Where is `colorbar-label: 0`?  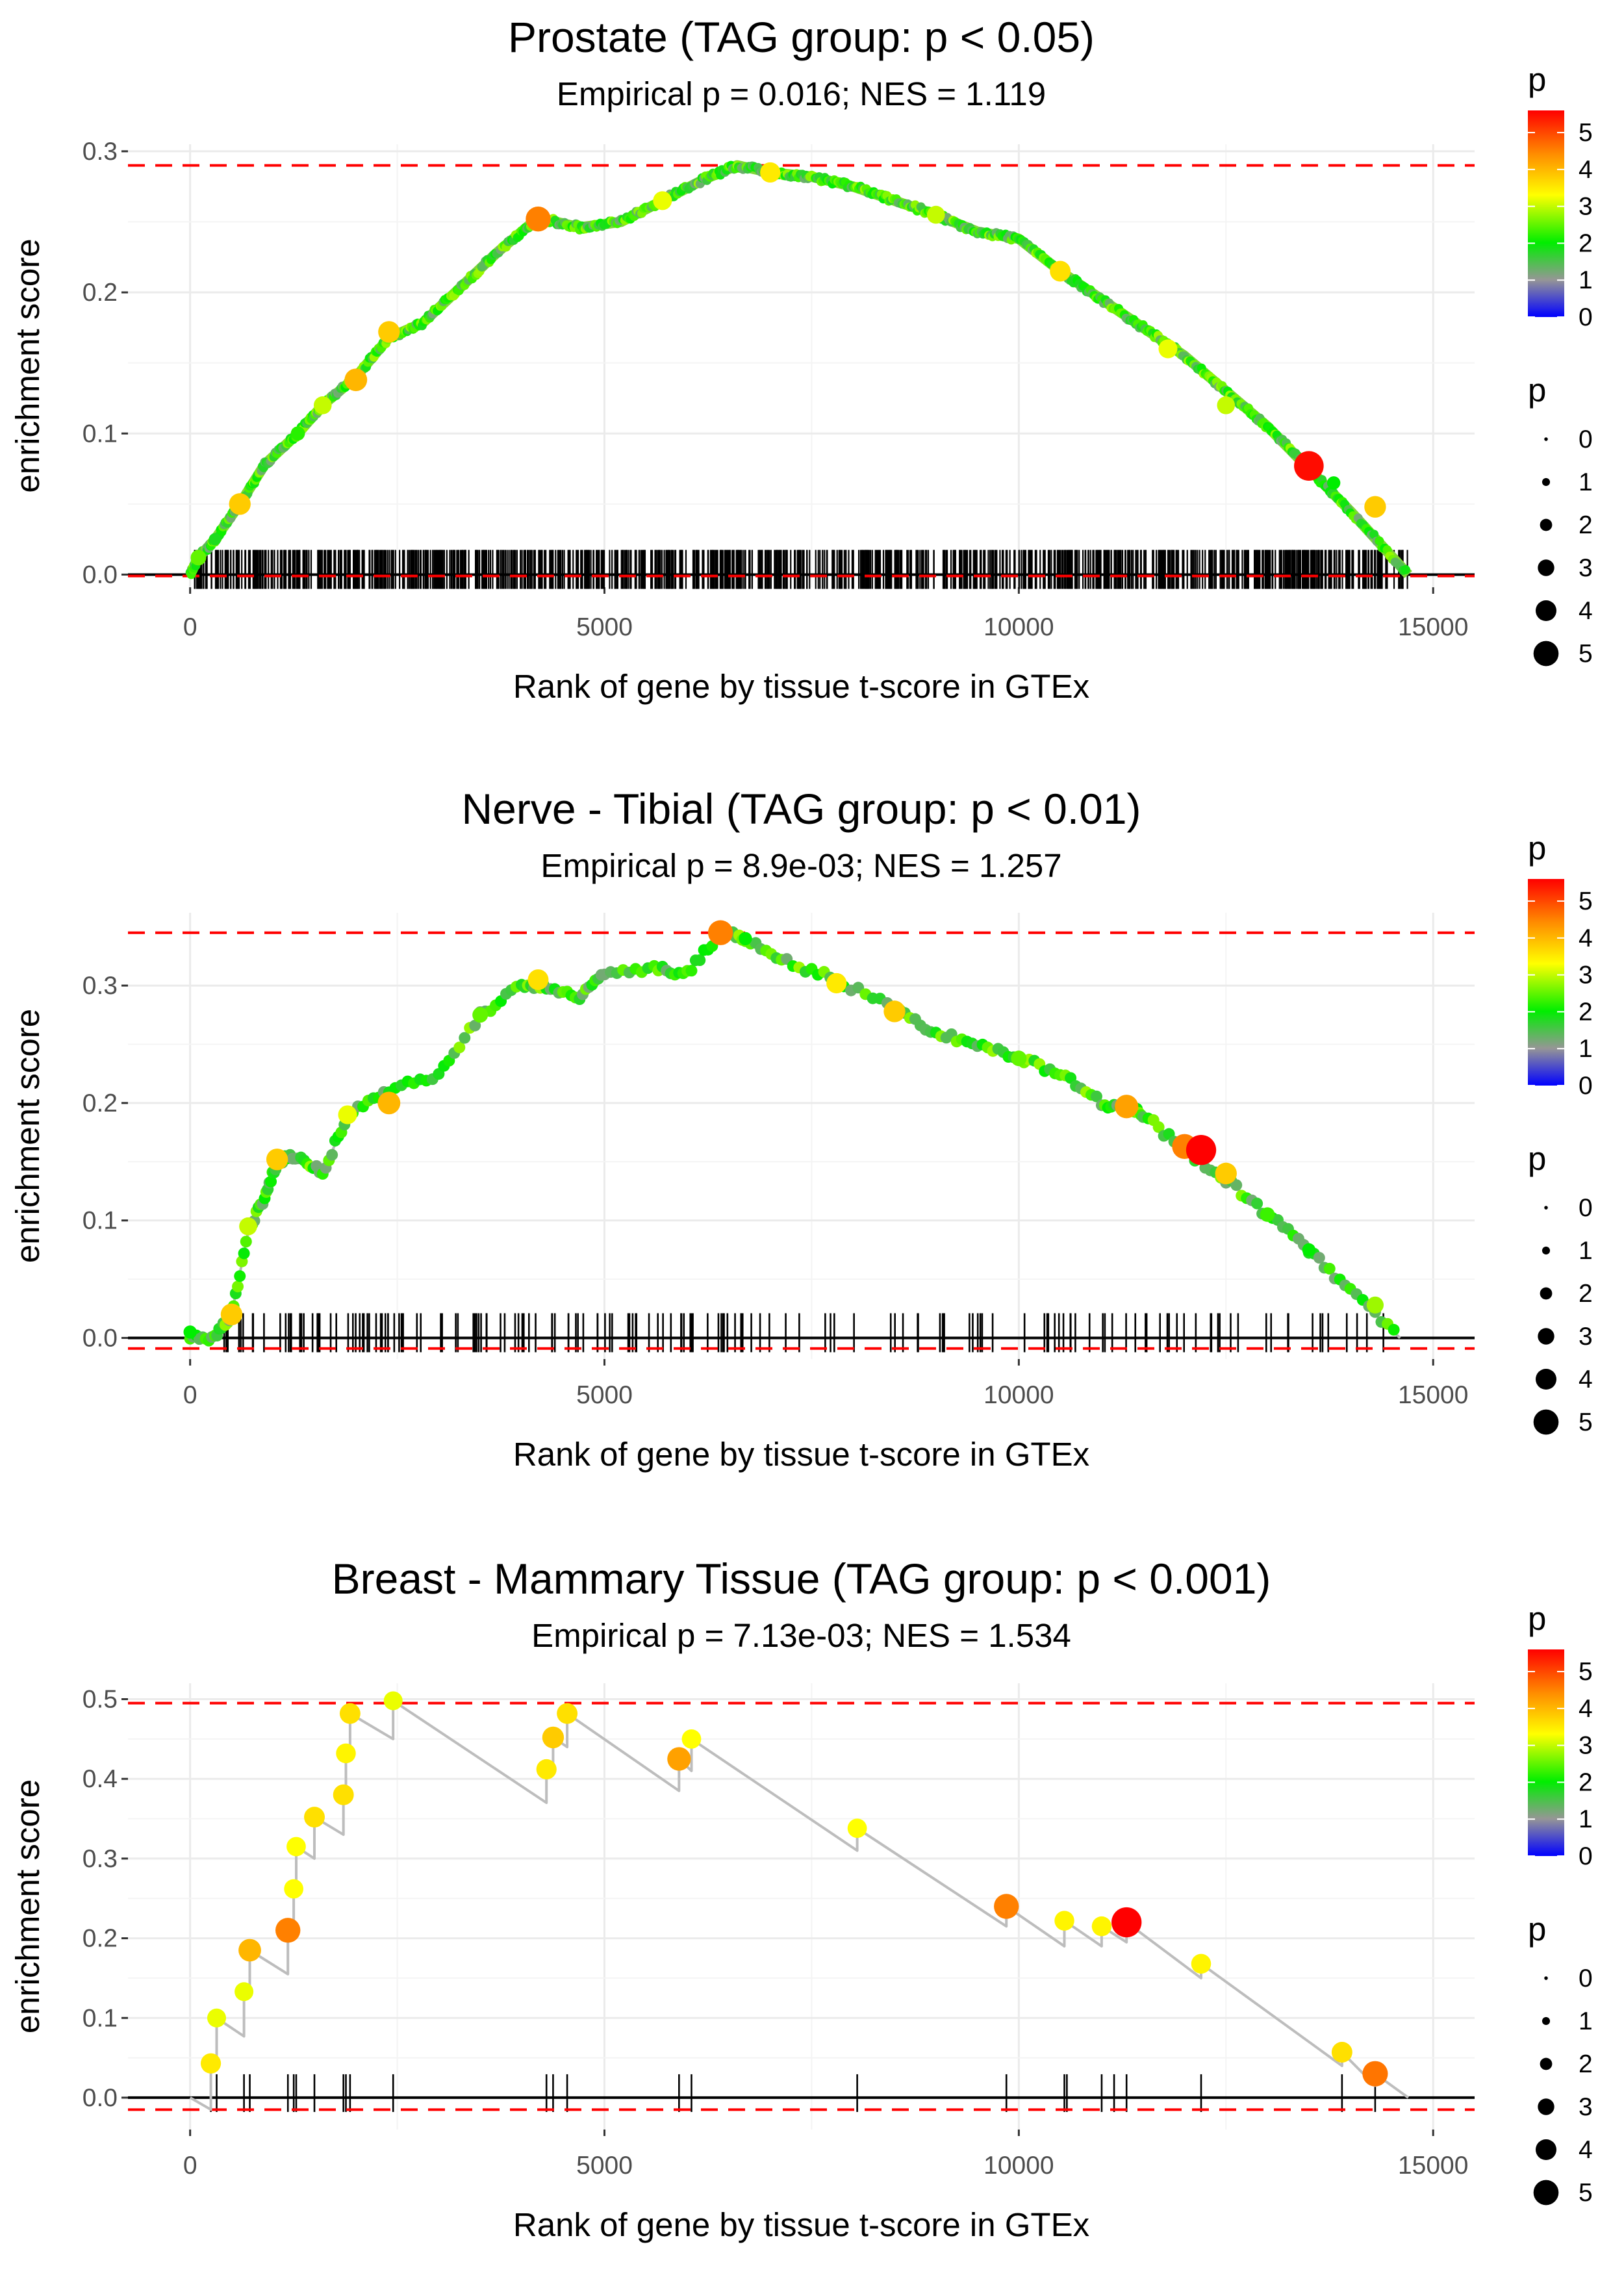
colorbar-label: 0 is located at coordinates (1586, 317).